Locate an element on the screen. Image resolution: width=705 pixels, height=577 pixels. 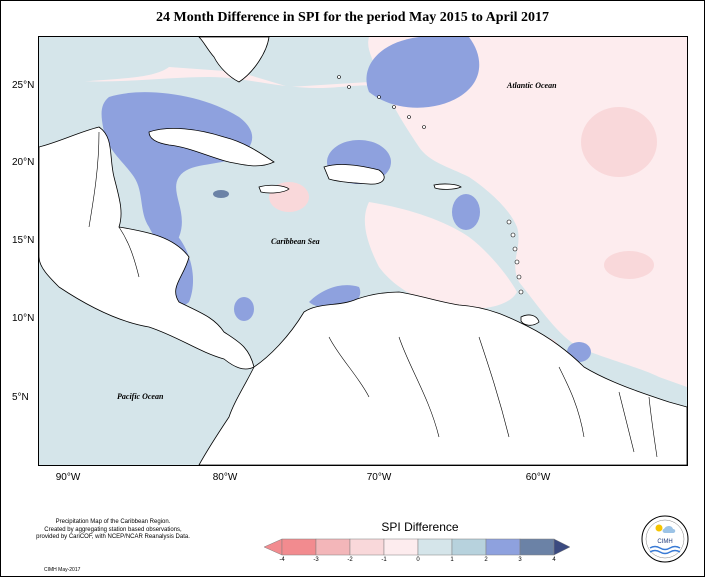
land-cuba is located at coordinates (211, 147).